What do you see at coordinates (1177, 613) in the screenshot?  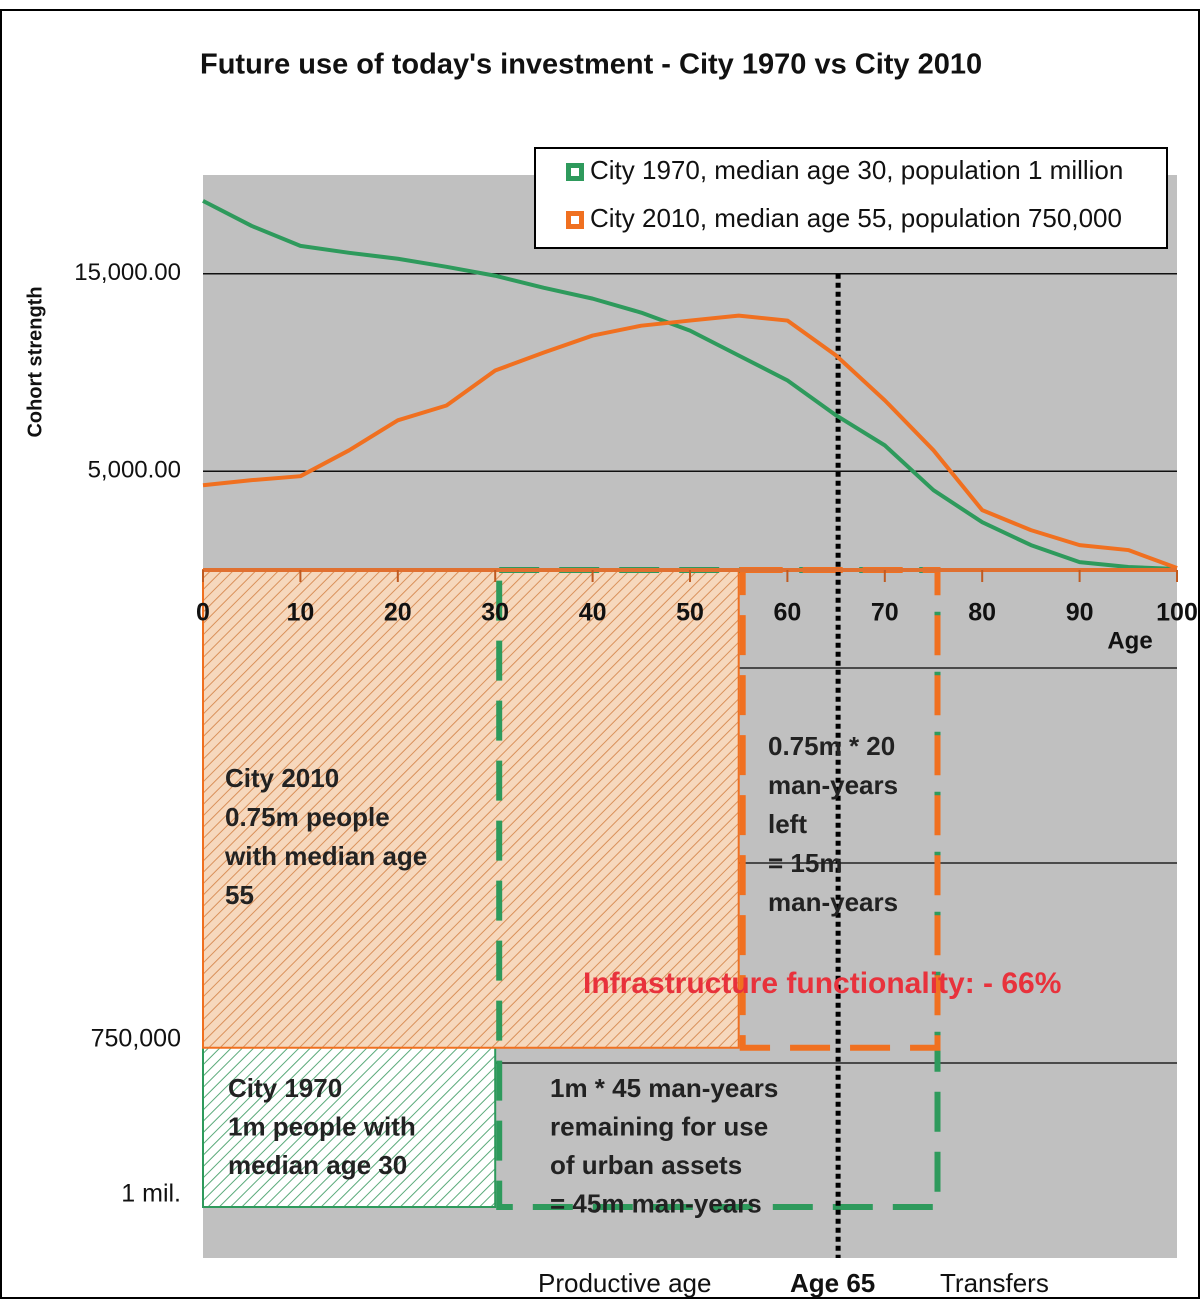 I see `x-tick-label: 100` at bounding box center [1177, 613].